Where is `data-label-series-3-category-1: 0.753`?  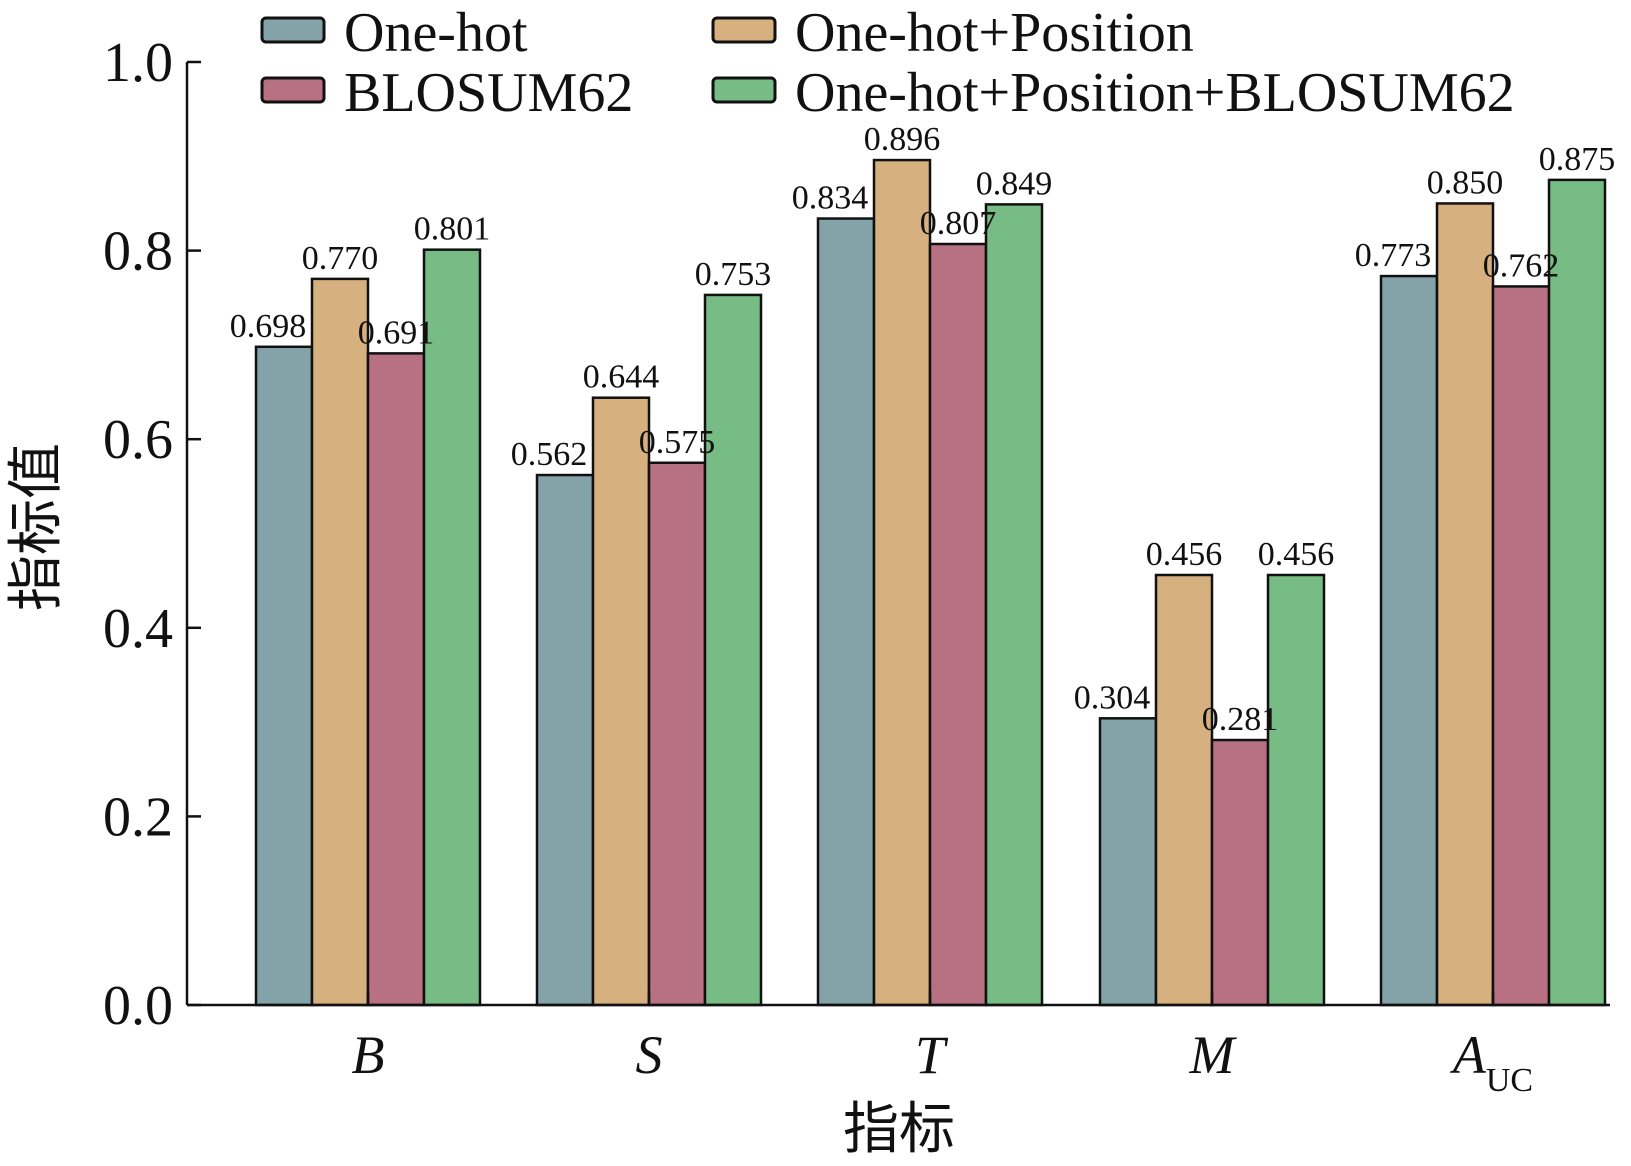
data-label-series-3-category-1: 0.753 is located at coordinates (733, 274).